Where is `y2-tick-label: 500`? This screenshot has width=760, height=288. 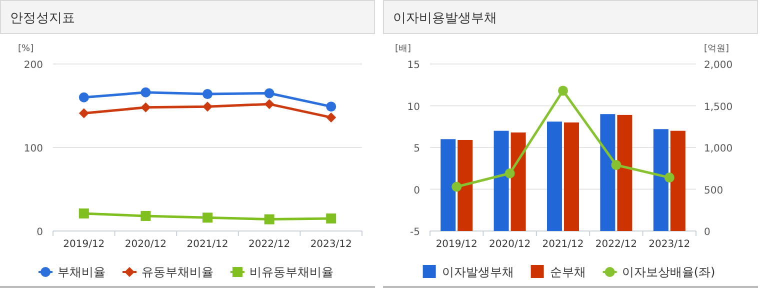
y2-tick-label: 500 is located at coordinates (714, 190).